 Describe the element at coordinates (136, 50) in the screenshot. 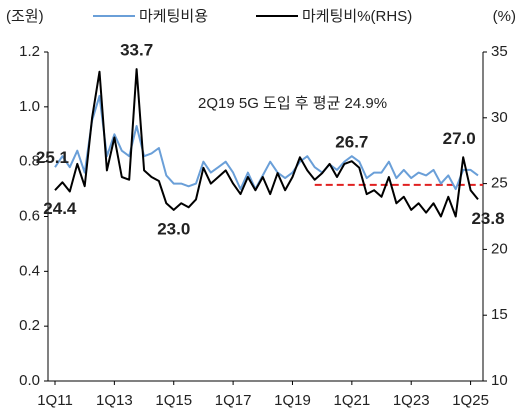

I see `data-label: 33.7` at that location.